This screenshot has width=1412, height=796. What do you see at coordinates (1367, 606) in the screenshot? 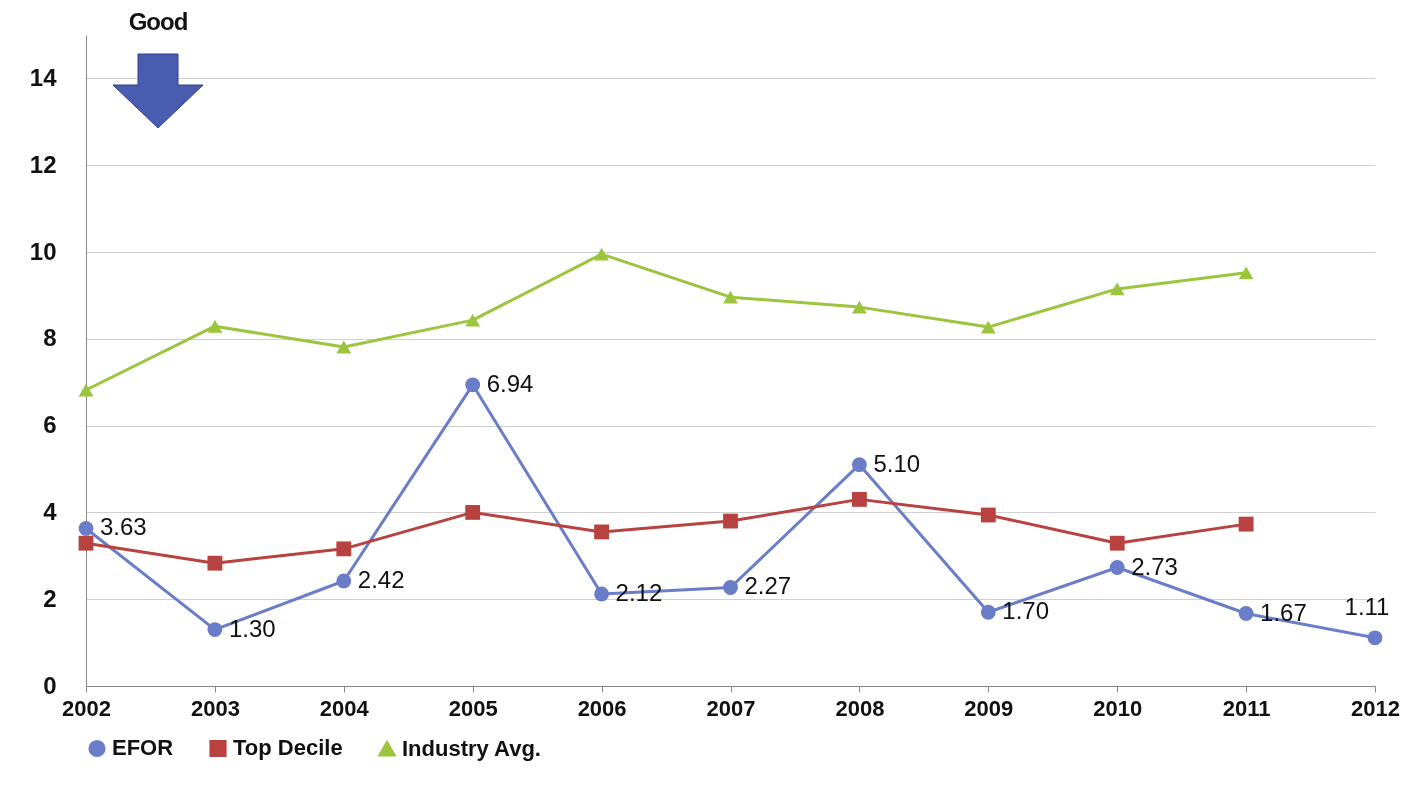
I see `data-label: 1.11` at bounding box center [1367, 606].